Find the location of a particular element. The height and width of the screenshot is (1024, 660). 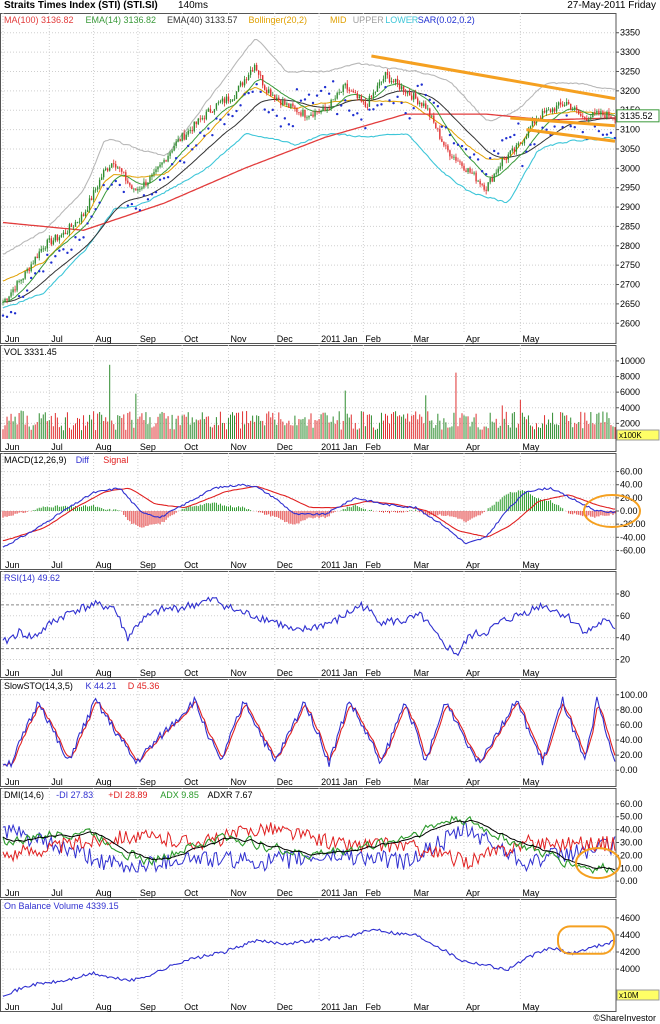

unit-badge is located at coordinates (638, 995).